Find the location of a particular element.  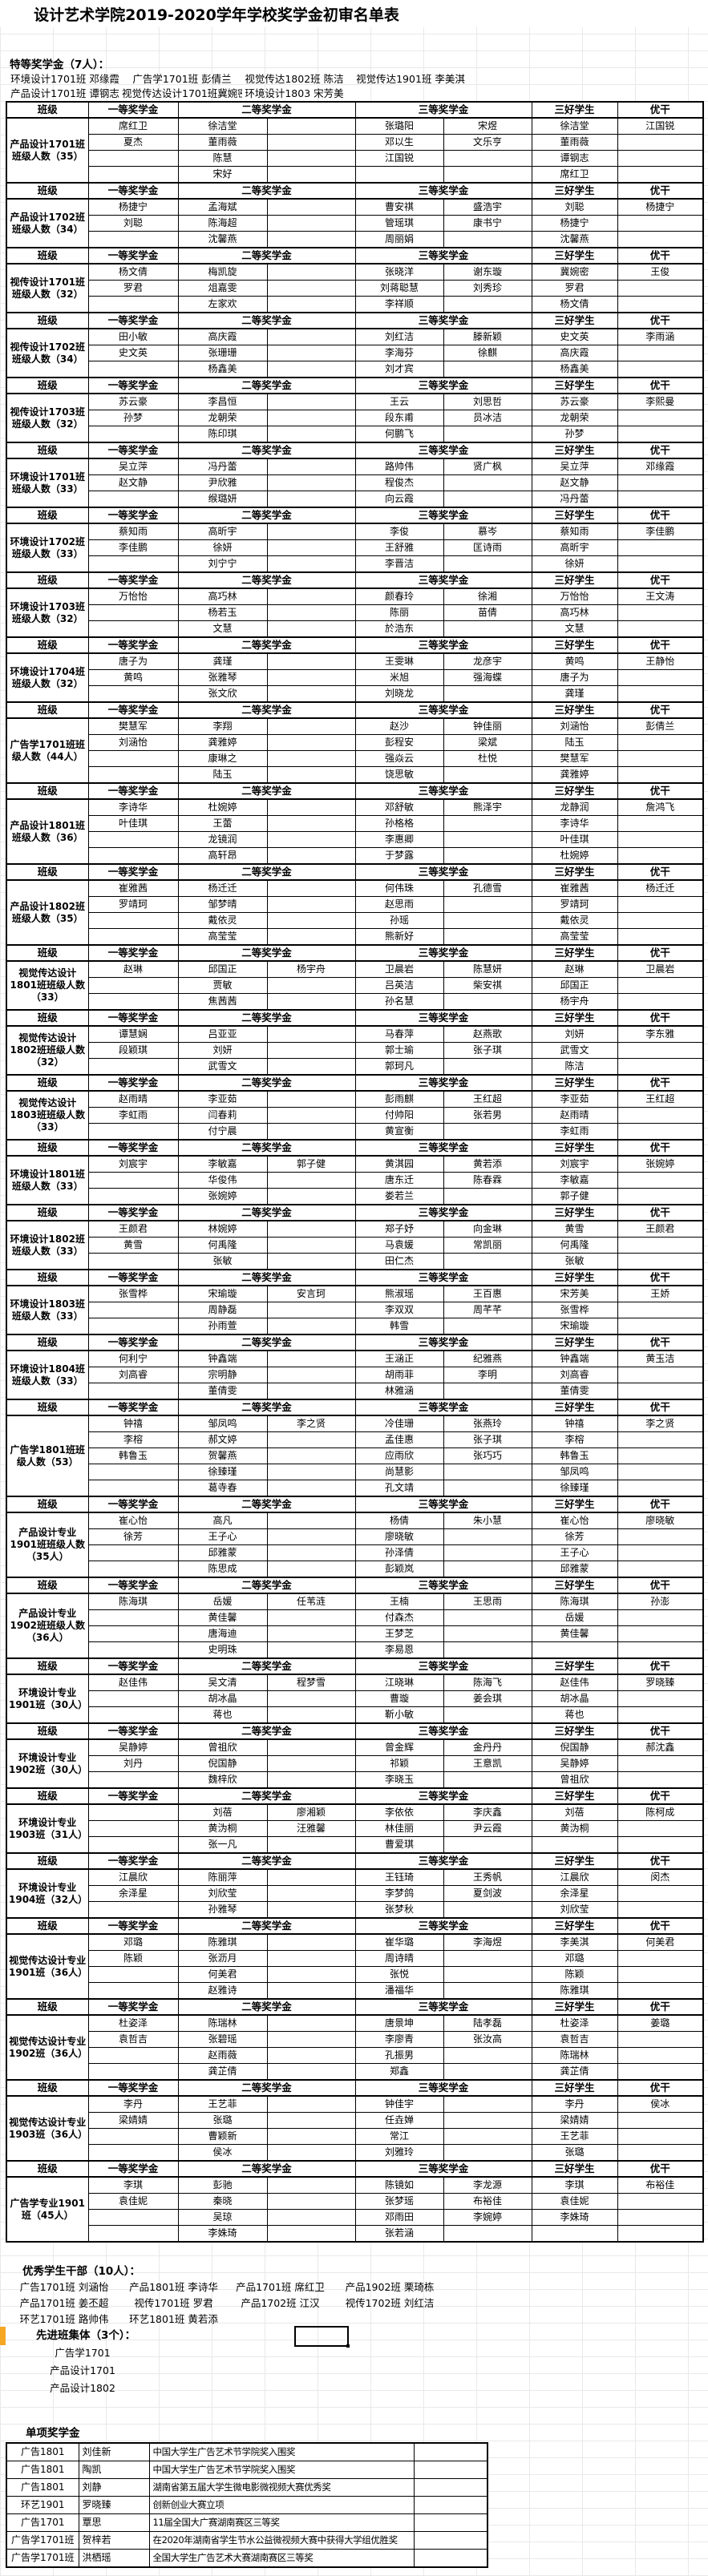

award-cell: 向云霞 is located at coordinates (399, 500).